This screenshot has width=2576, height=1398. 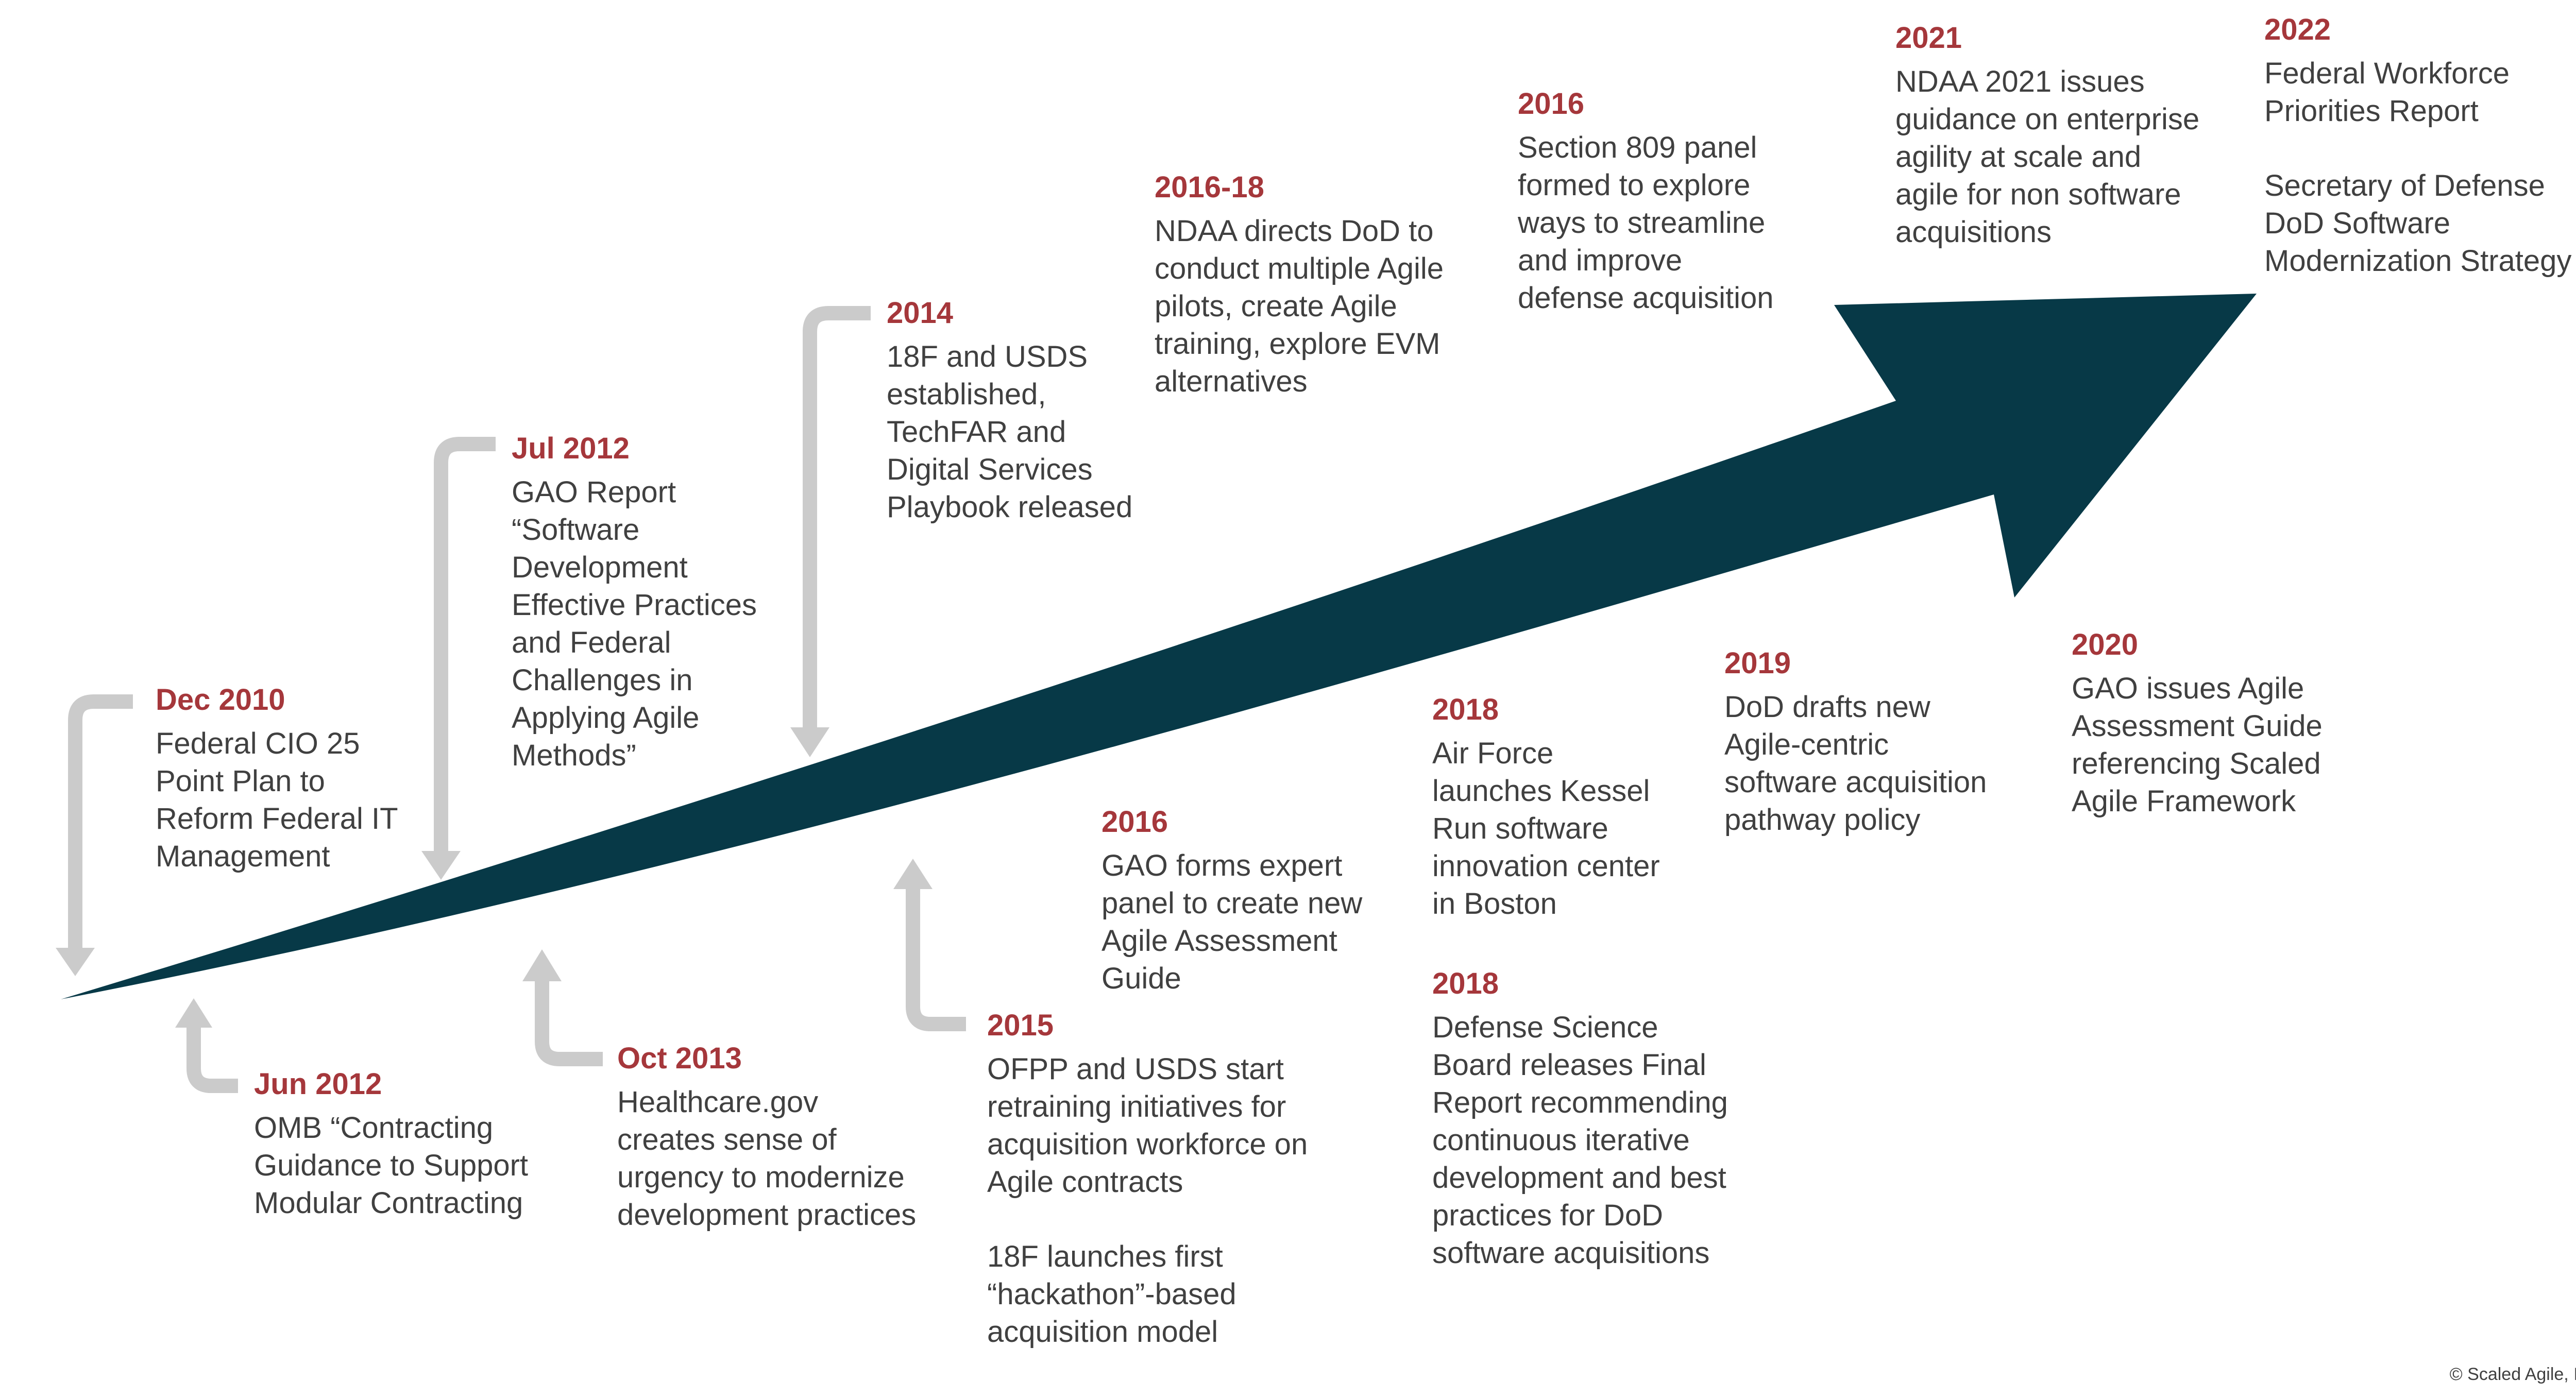 What do you see at coordinates (459, 659) in the screenshot?
I see `connector-jul-2012` at bounding box center [459, 659].